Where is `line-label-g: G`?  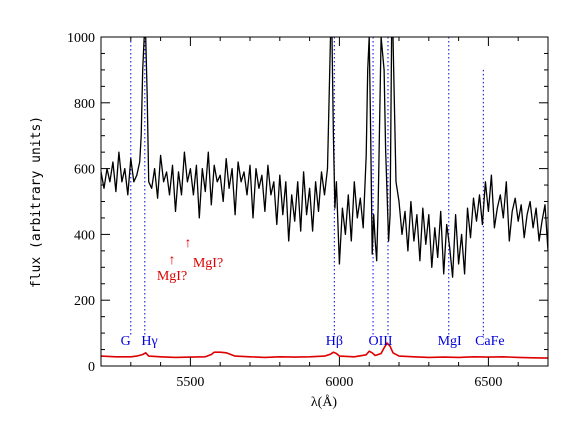
line-label-g: G is located at coordinates (126, 341).